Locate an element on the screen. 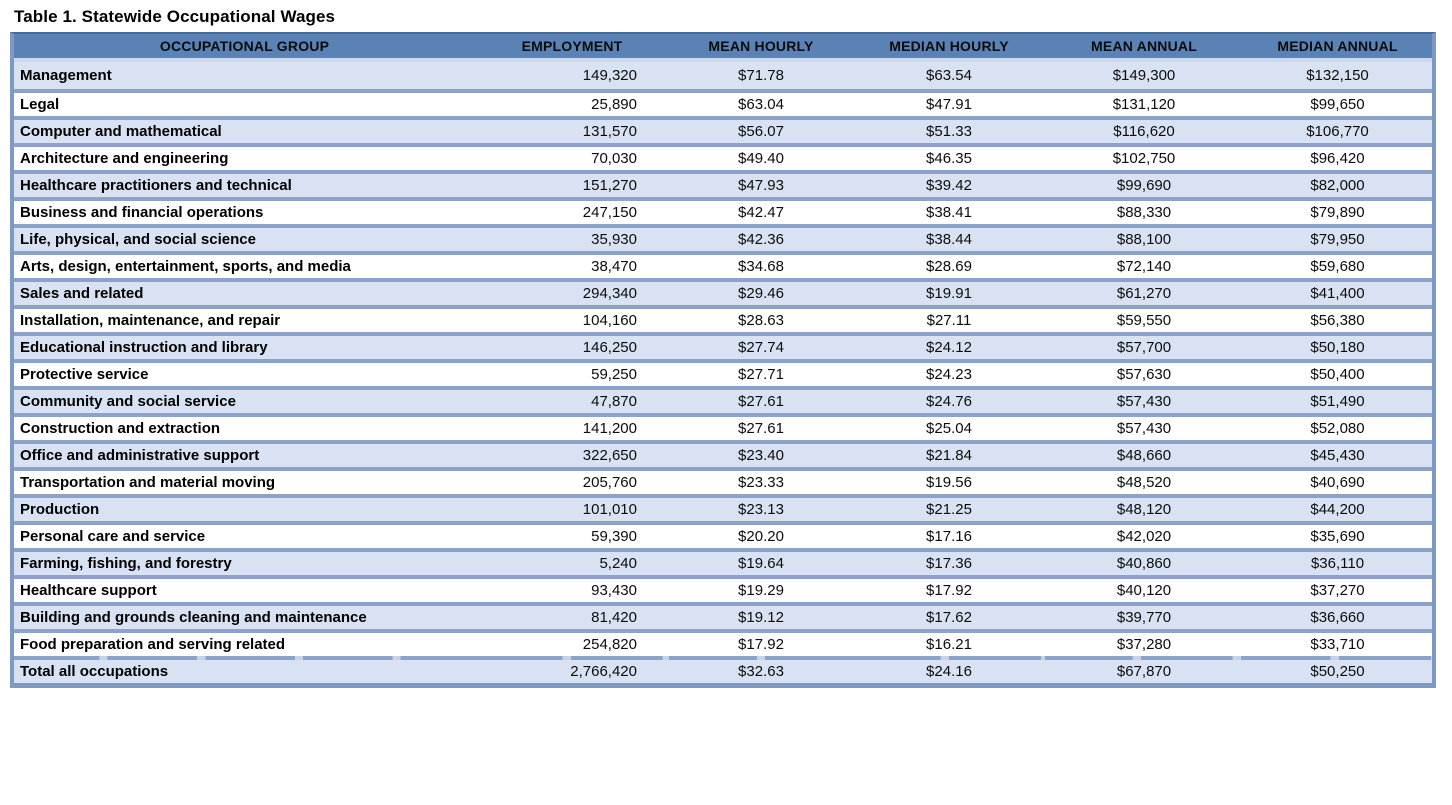  median-hourly-cell: $17.92 is located at coordinates (949, 588).